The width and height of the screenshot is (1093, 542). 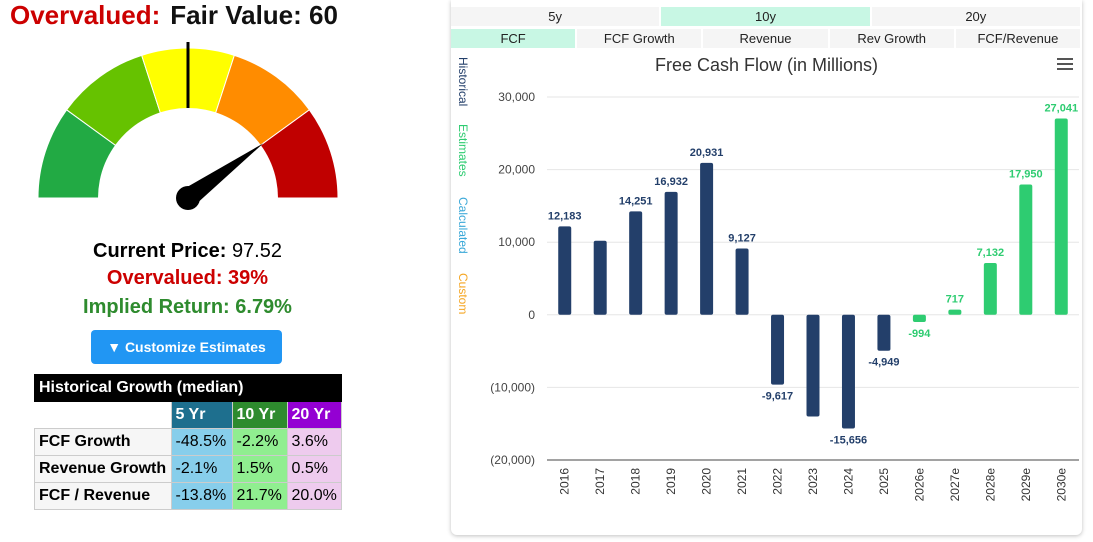 I want to click on x-tick-label: 2023, so click(x=813, y=481).